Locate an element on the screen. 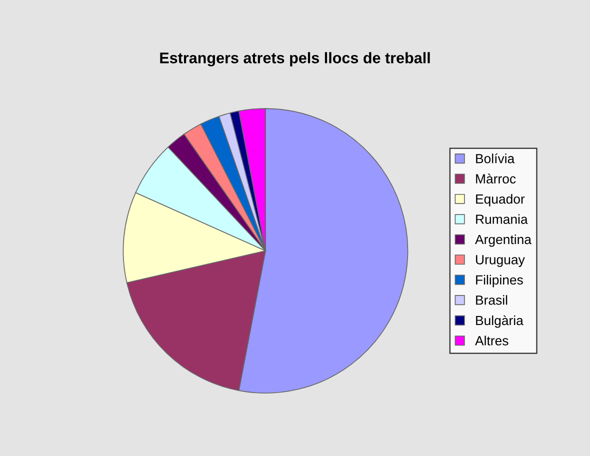 This screenshot has width=590, height=456. legend-label: Bulgària is located at coordinates (500, 321).